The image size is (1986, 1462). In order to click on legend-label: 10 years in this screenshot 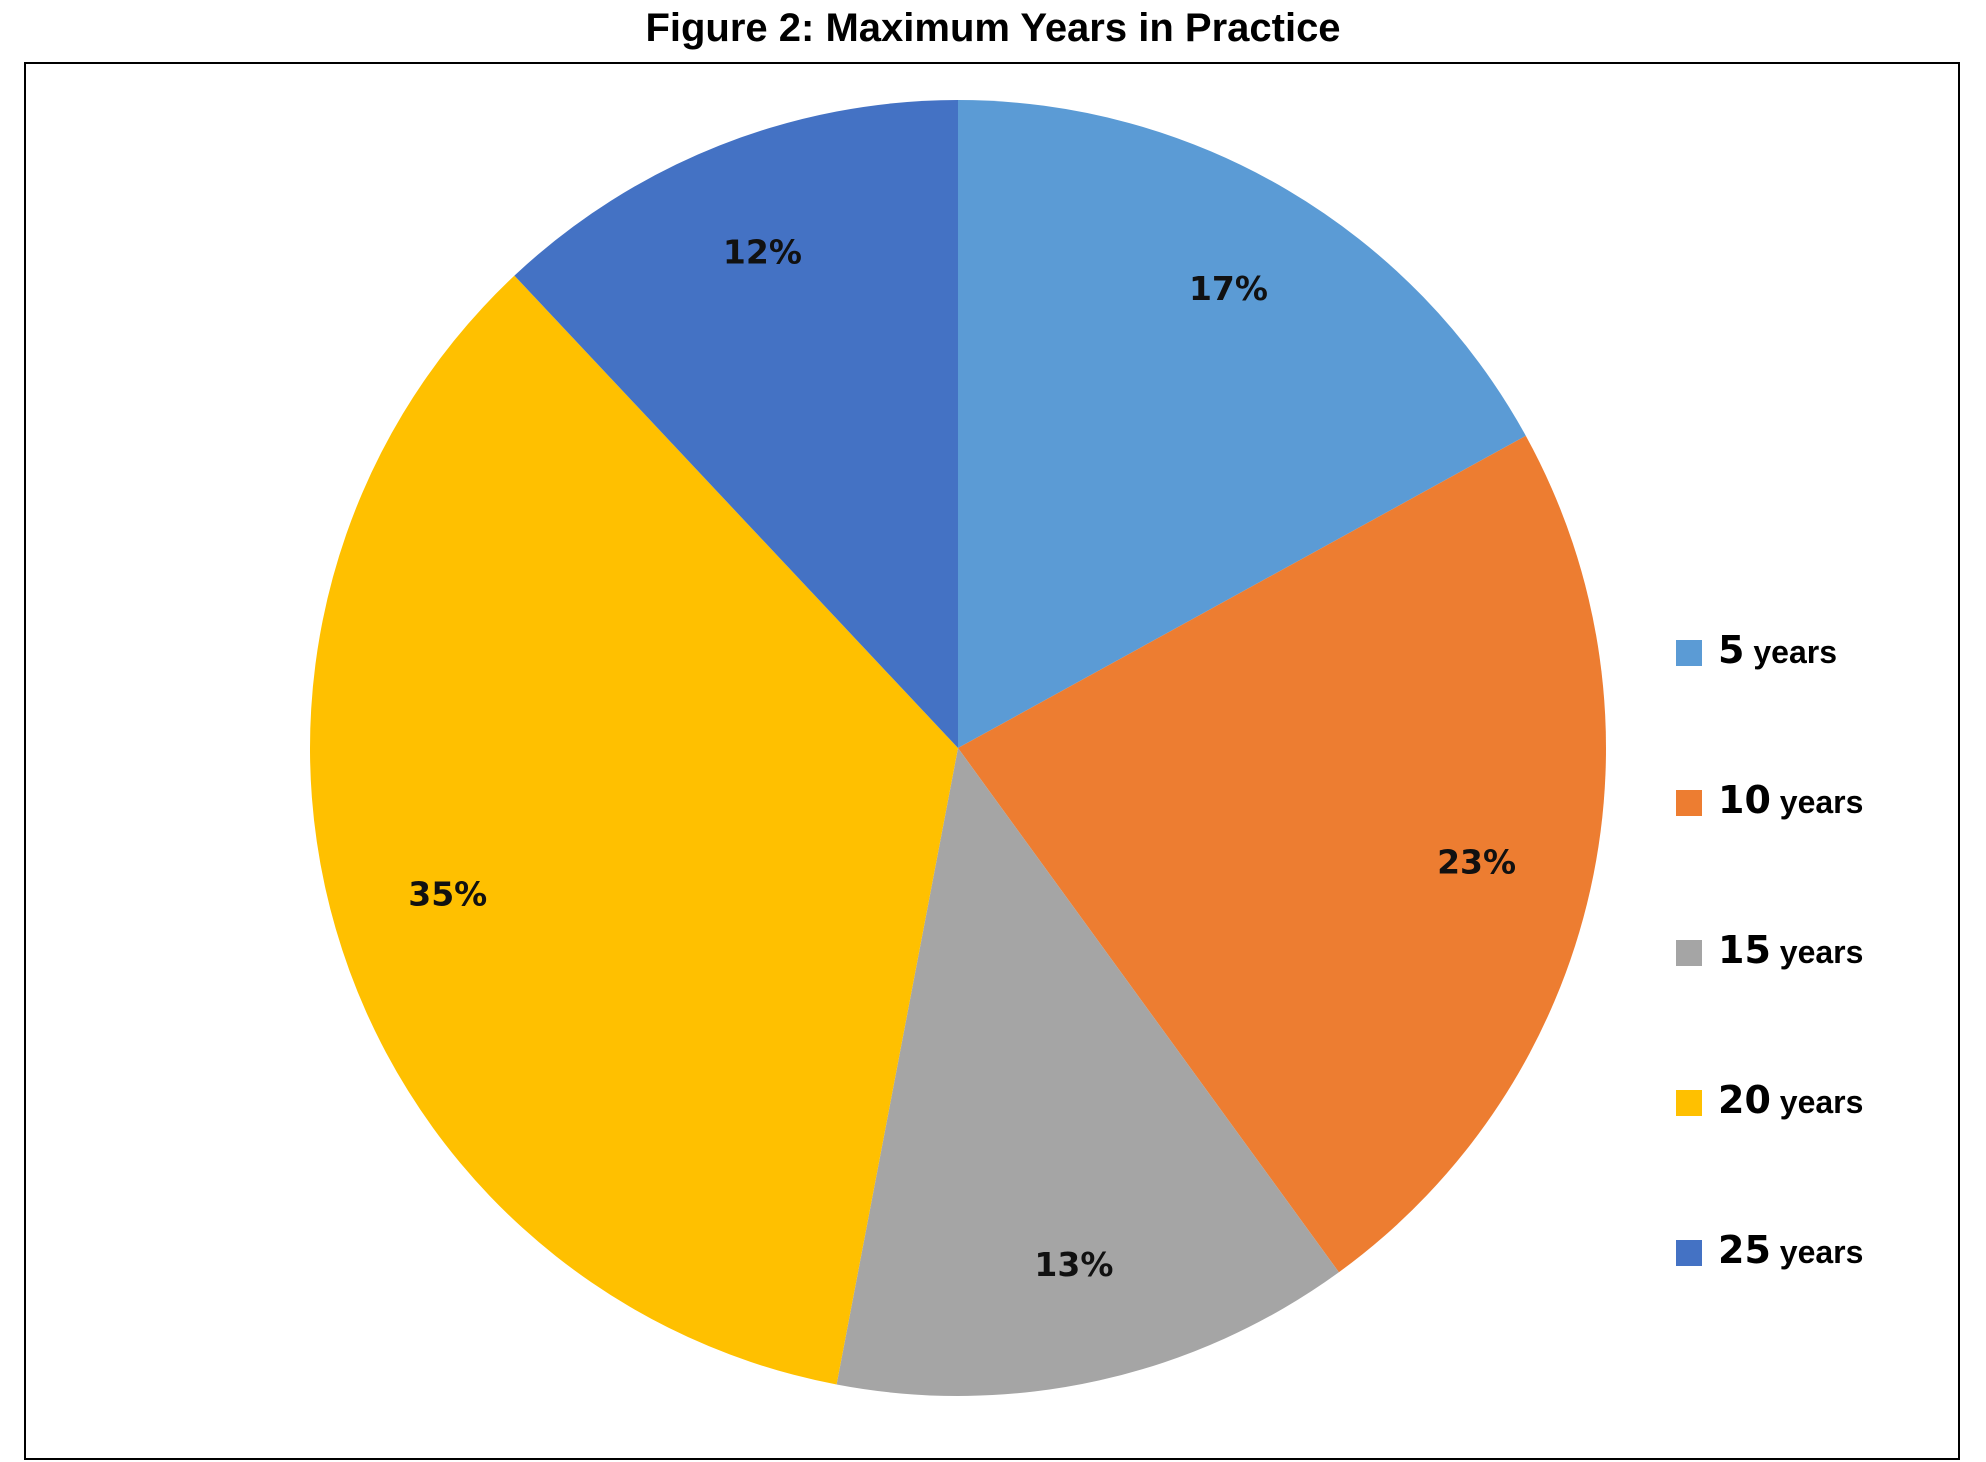, I will do `click(1790, 800)`.